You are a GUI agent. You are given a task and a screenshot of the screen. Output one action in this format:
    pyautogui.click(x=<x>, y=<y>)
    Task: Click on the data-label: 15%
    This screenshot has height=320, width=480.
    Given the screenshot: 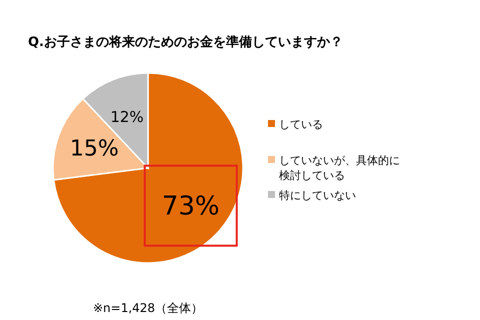 What is the action you would take?
    pyautogui.click(x=94, y=149)
    